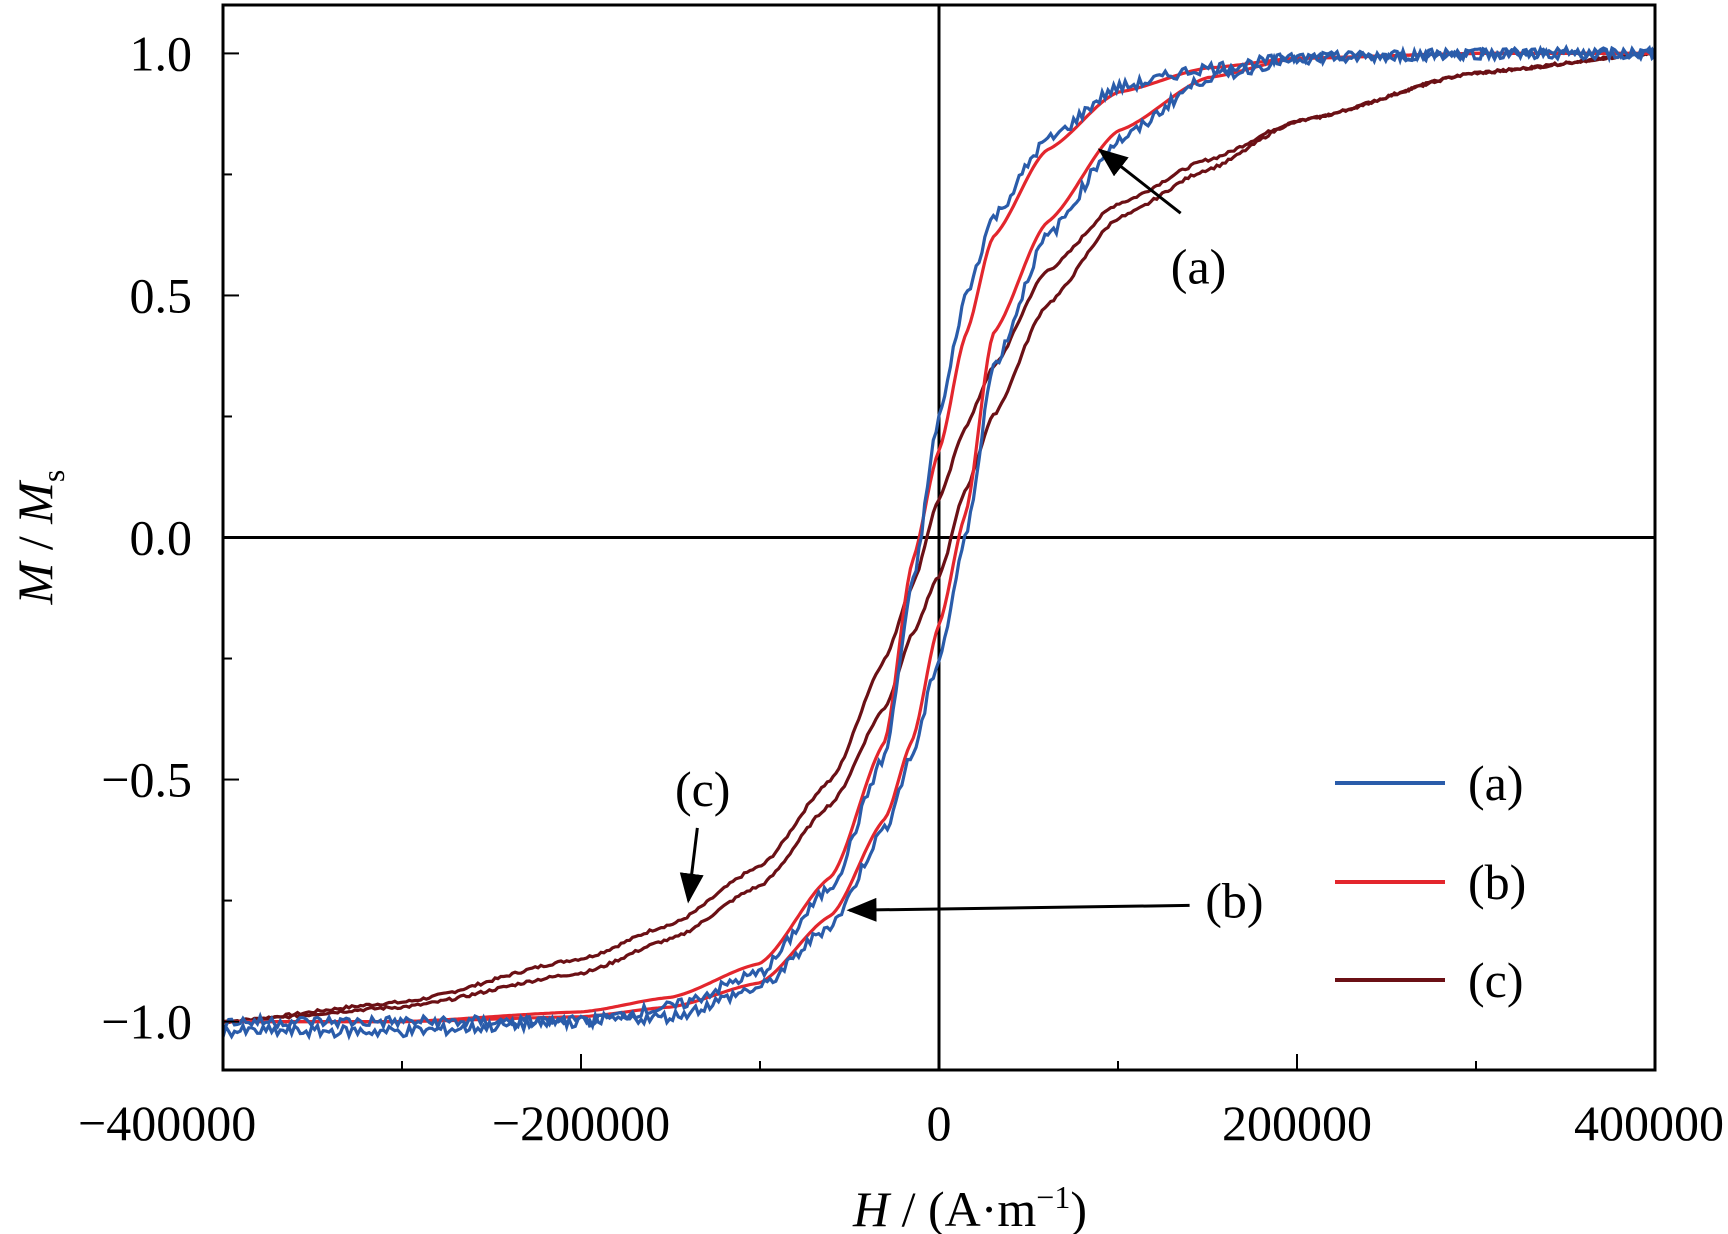 The width and height of the screenshot is (1728, 1234). Describe the element at coordinates (161, 295) in the screenshot. I see `y-tick-label: 0.5` at that location.